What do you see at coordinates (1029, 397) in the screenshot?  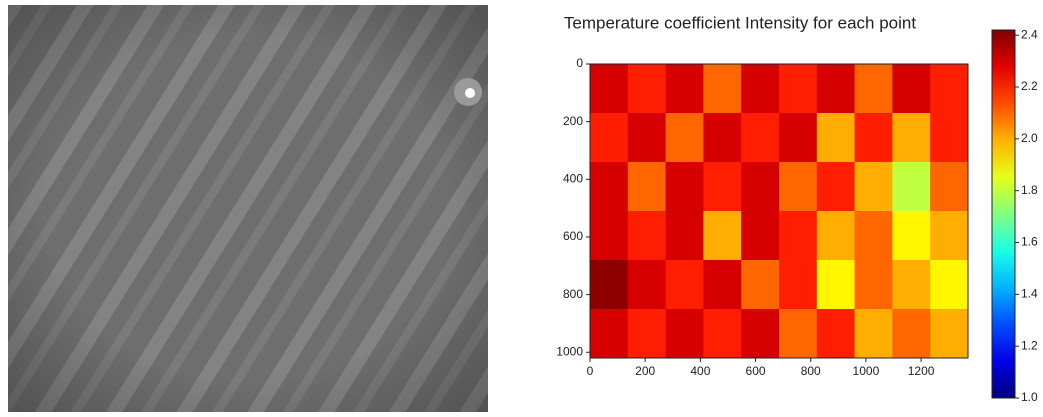 I see `colorbar-tick-label: 1.0` at bounding box center [1029, 397].